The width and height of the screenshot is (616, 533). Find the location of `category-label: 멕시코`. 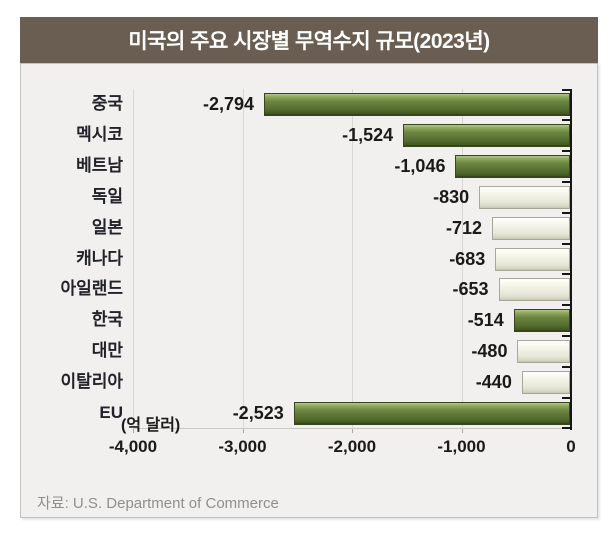

category-label: 멕시코 is located at coordinates (99, 134).